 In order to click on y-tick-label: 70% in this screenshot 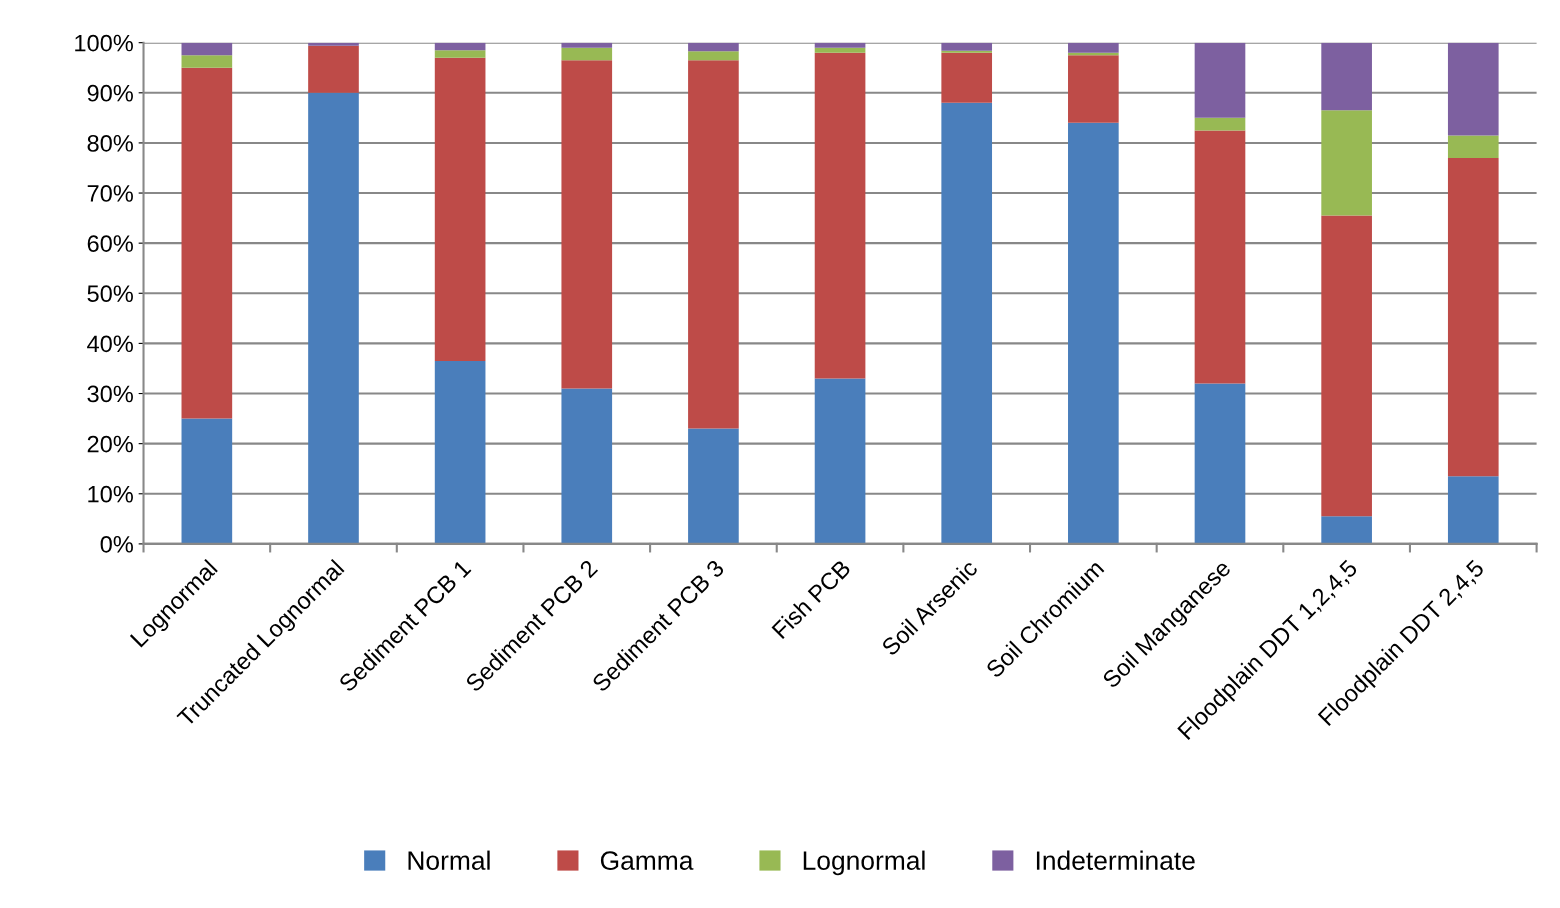, I will do `click(110, 193)`.